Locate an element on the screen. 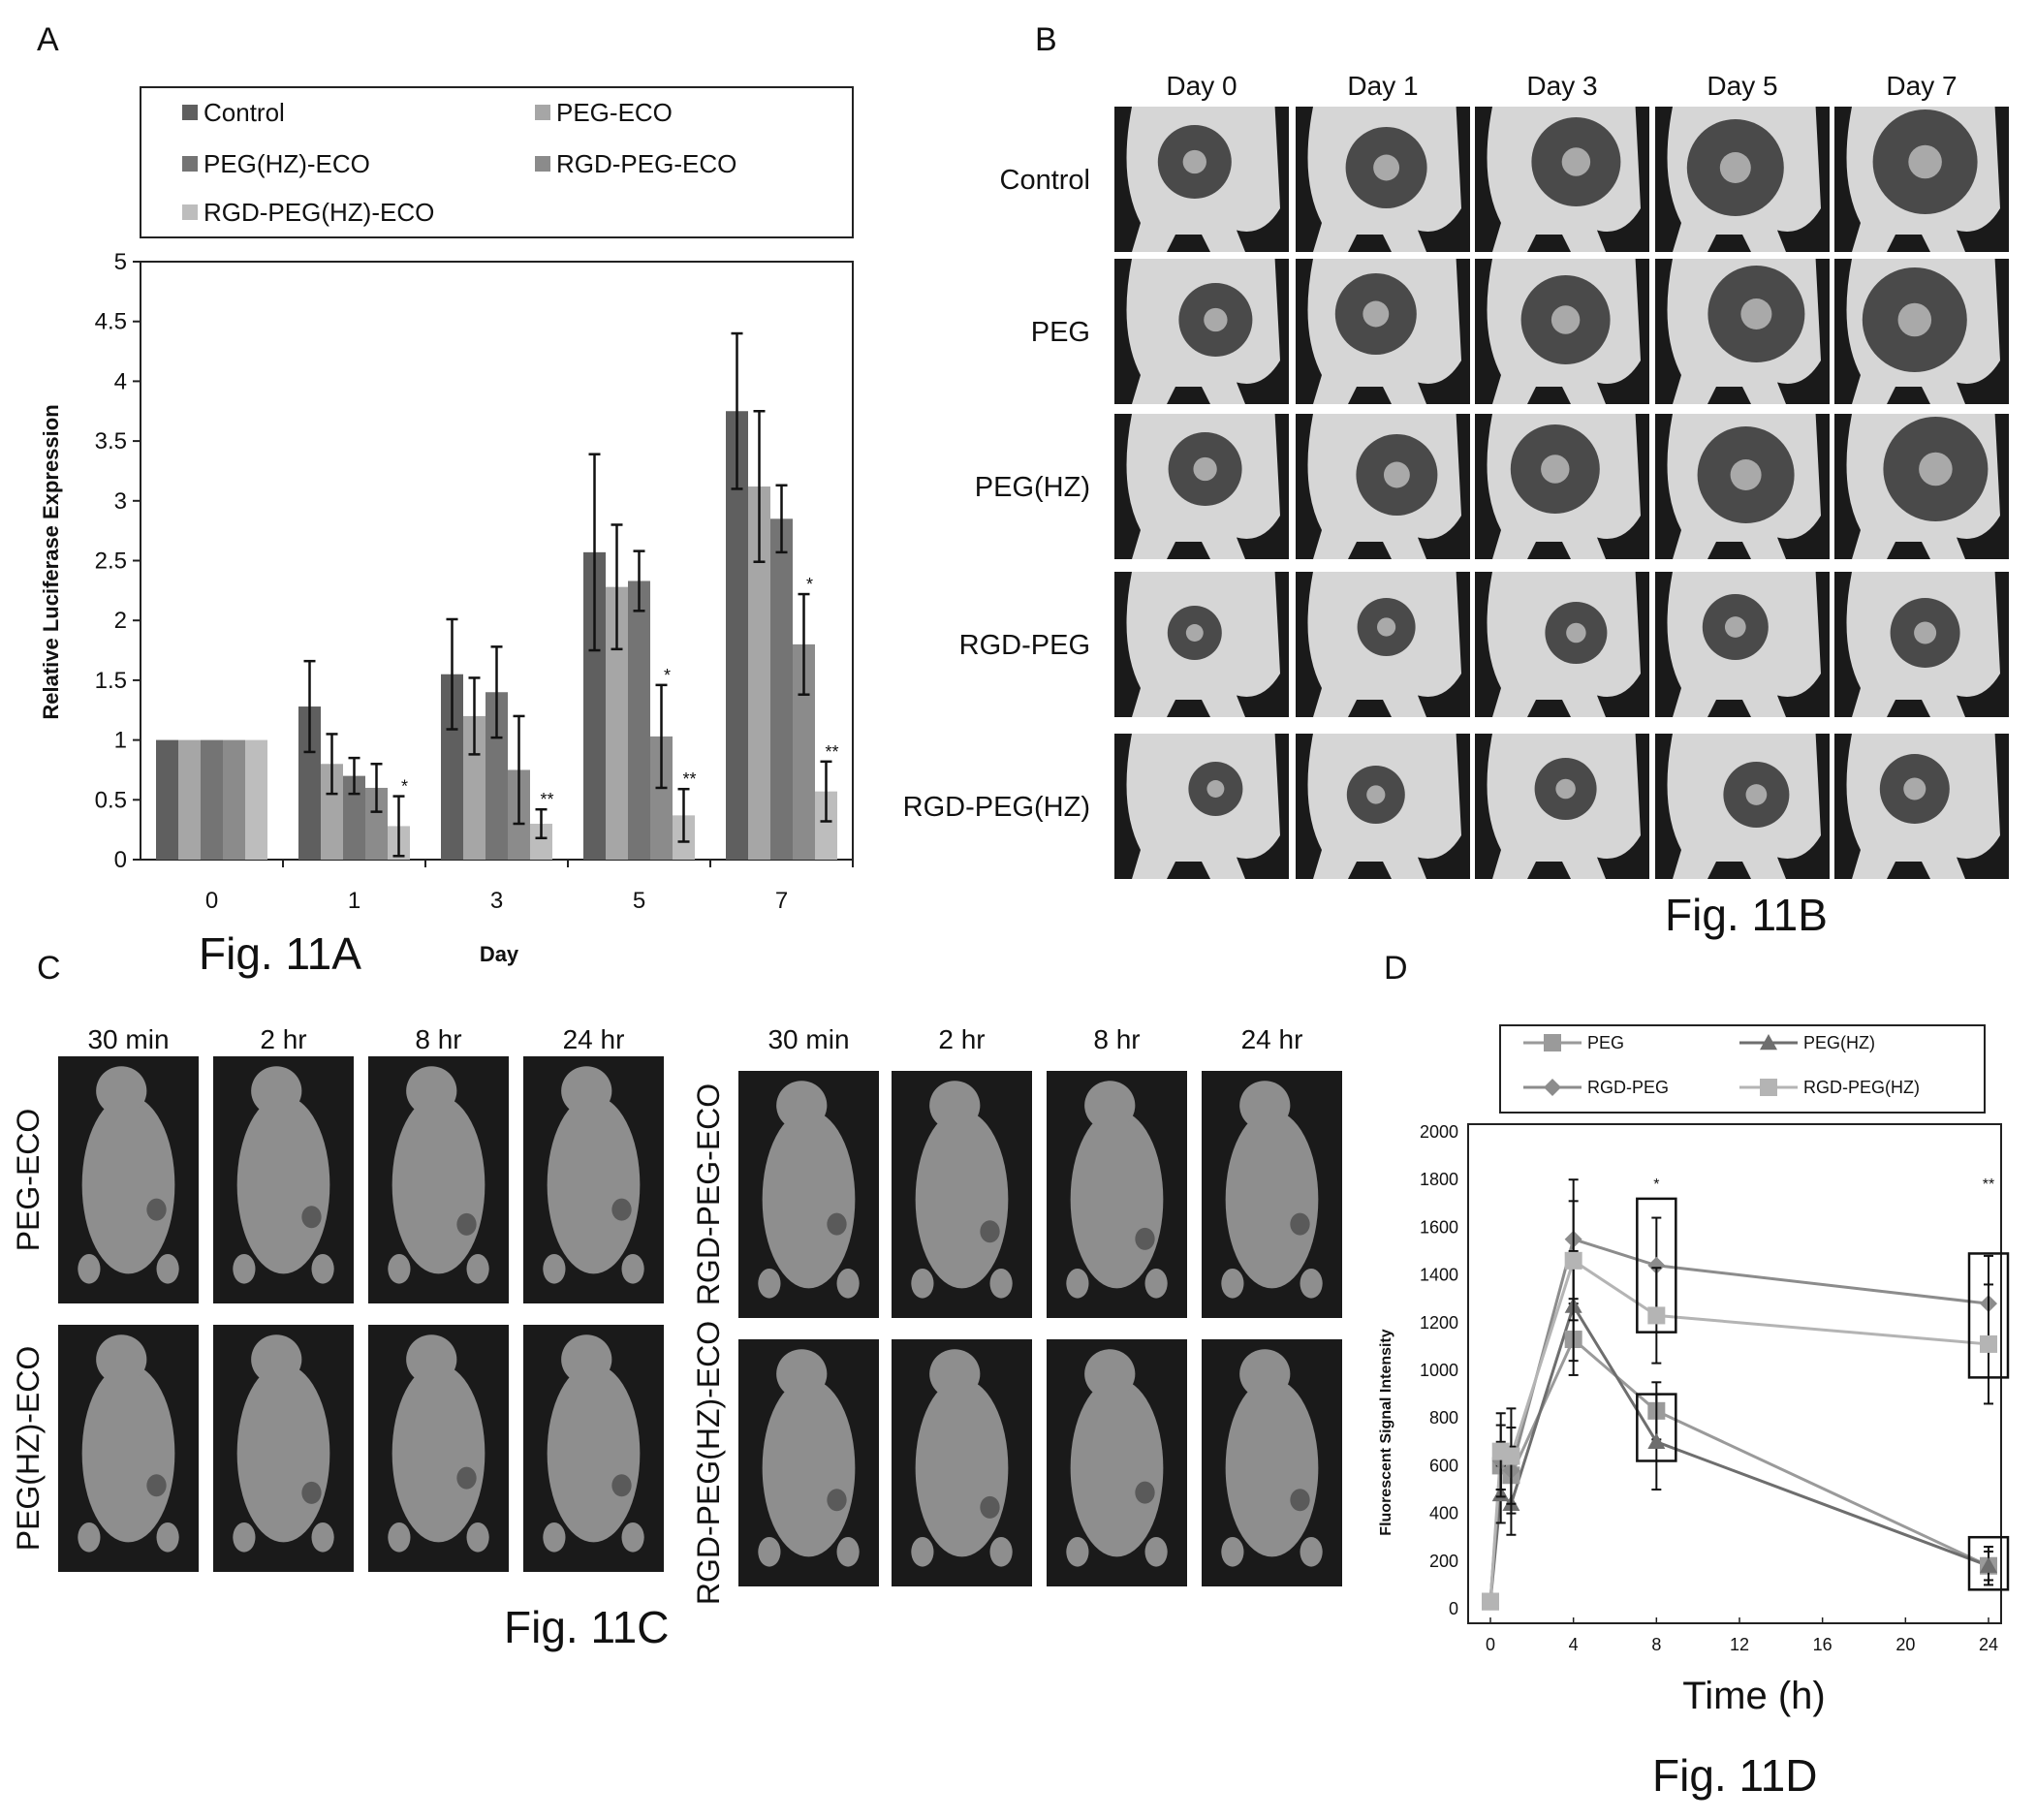  caption-fig-11d: Fig. 11D is located at coordinates (1734, 1775).